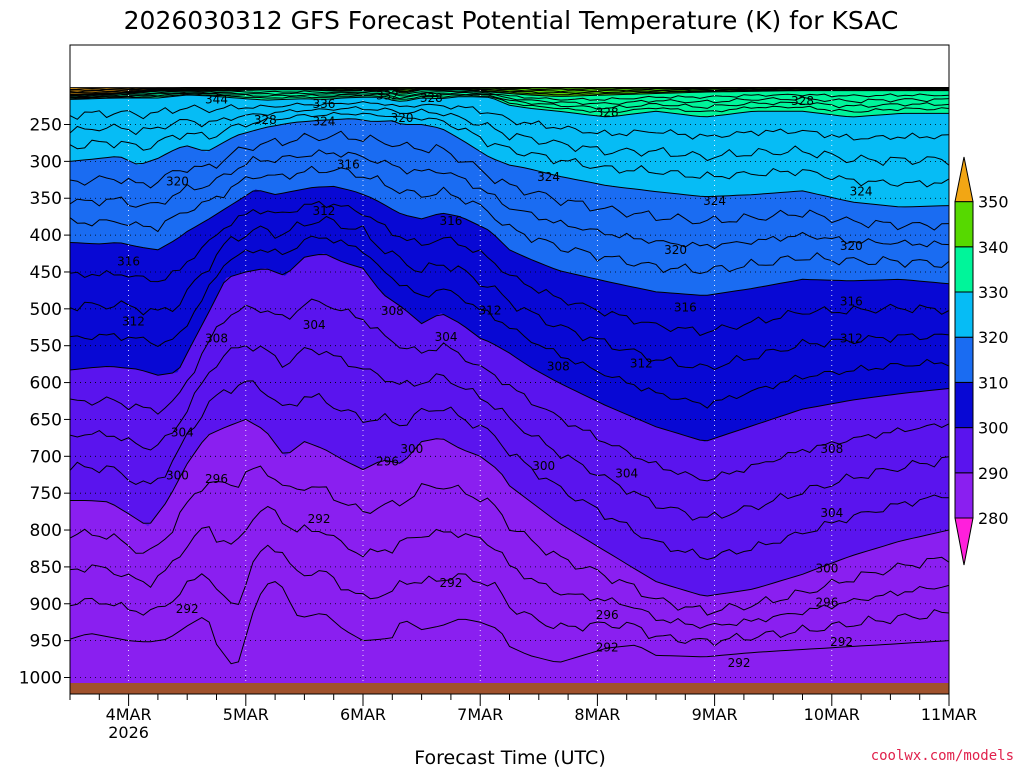 The height and width of the screenshot is (768, 1024). I want to click on colorbar-label-280: 280, so click(993, 518).